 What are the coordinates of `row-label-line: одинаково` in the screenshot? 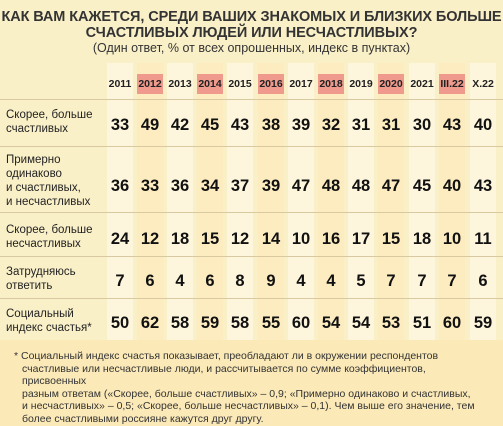 It's located at (34, 174).